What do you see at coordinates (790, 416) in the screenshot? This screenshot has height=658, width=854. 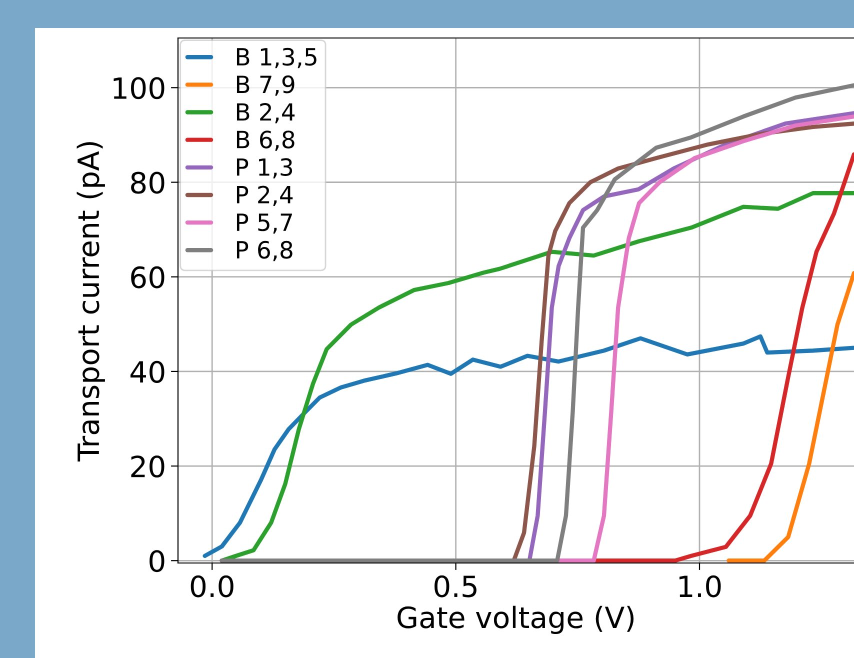 I see `line-series` at bounding box center [790, 416].